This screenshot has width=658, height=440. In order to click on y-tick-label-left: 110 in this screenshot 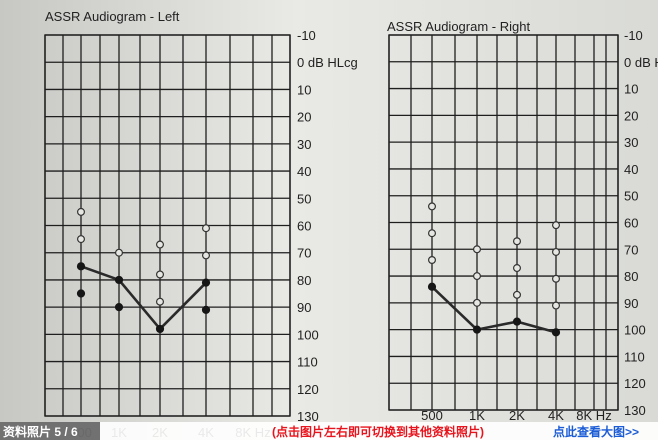, I will do `click(307, 362)`.